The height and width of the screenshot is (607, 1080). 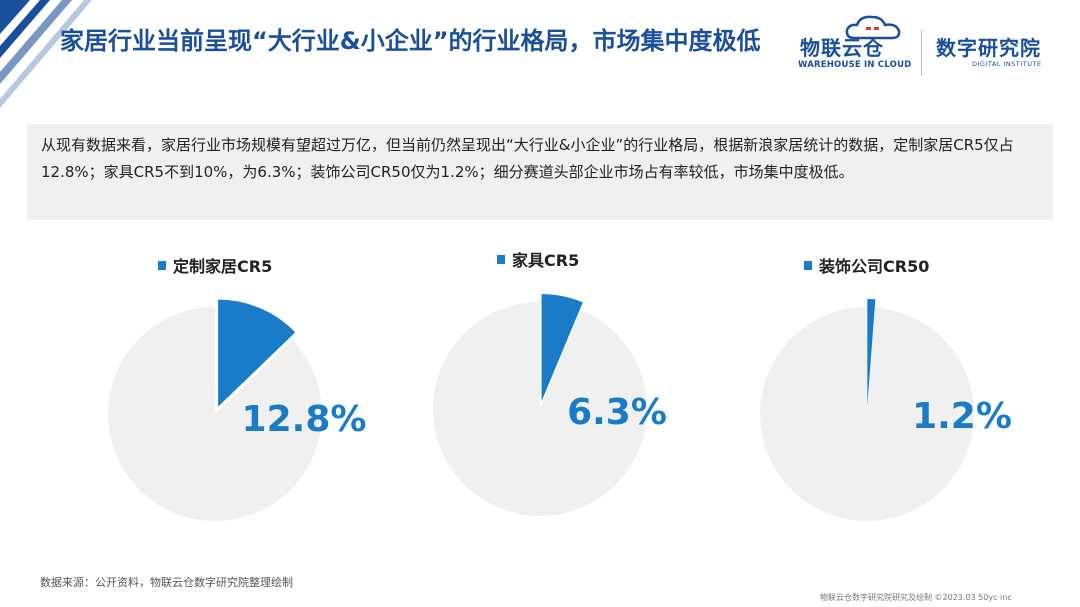 I want to click on page-title: 家居行业当前呈现“大行业&小企业”的行业格局，市场集中度极低, so click(x=410, y=41).